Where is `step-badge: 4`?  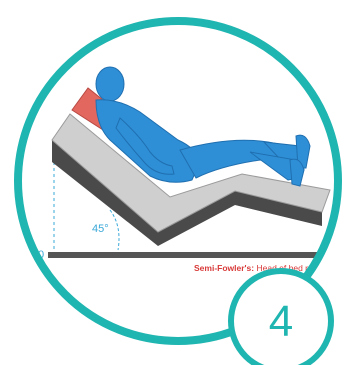 step-badge: 4 is located at coordinates (281, 316).